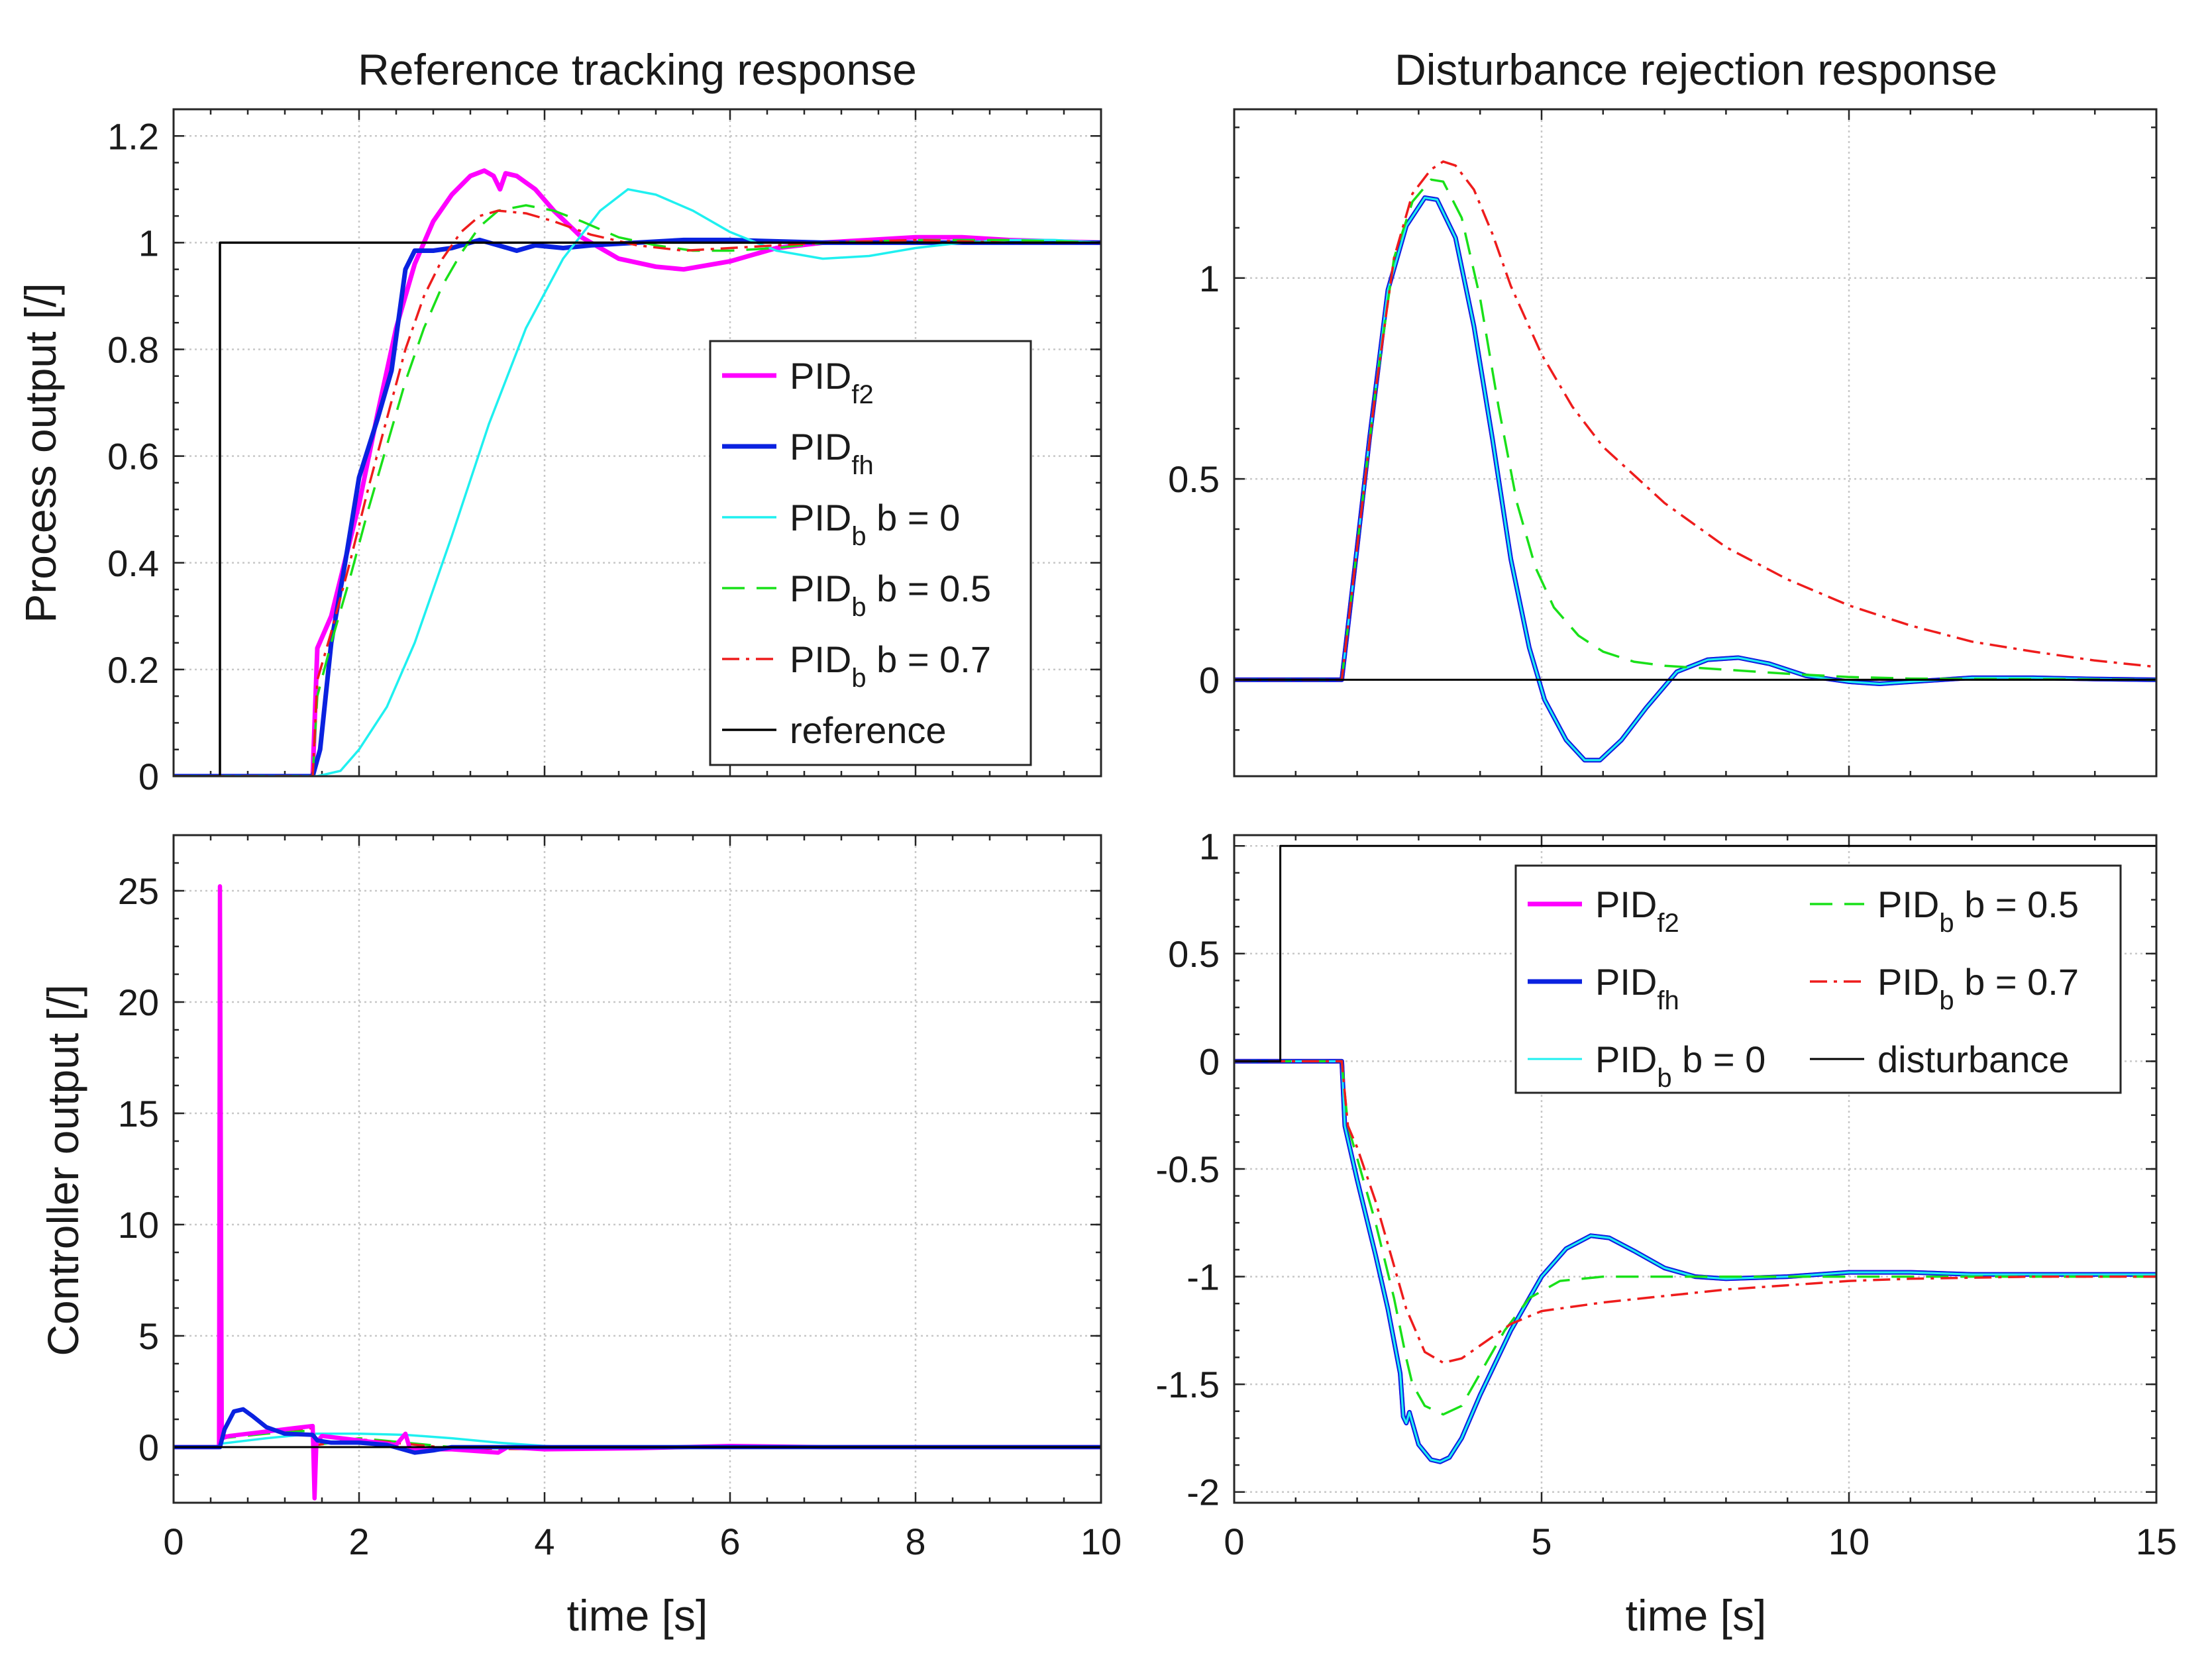  I want to click on y-tick-label: 15, so click(138, 1114).